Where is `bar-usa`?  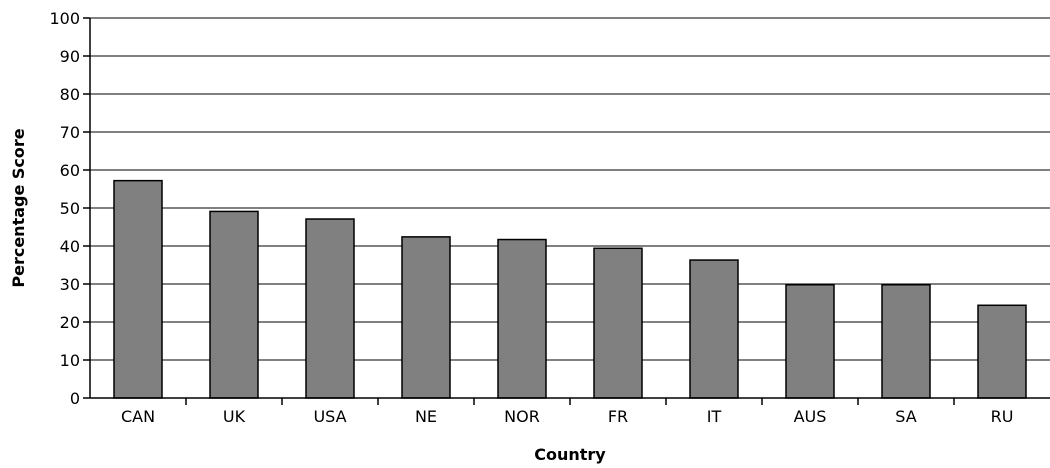 bar-usa is located at coordinates (330, 308).